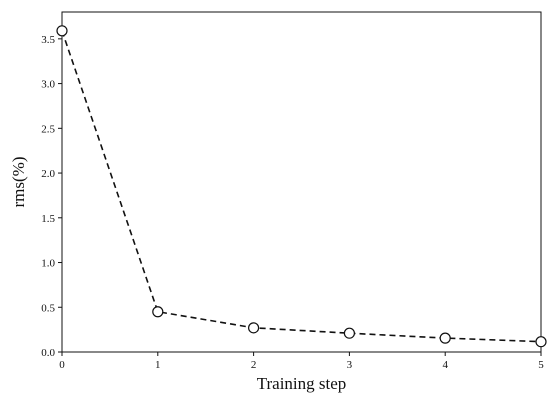 The width and height of the screenshot is (550, 408). Describe the element at coordinates (62, 365) in the screenshot. I see `x-tick-label: 0` at that location.